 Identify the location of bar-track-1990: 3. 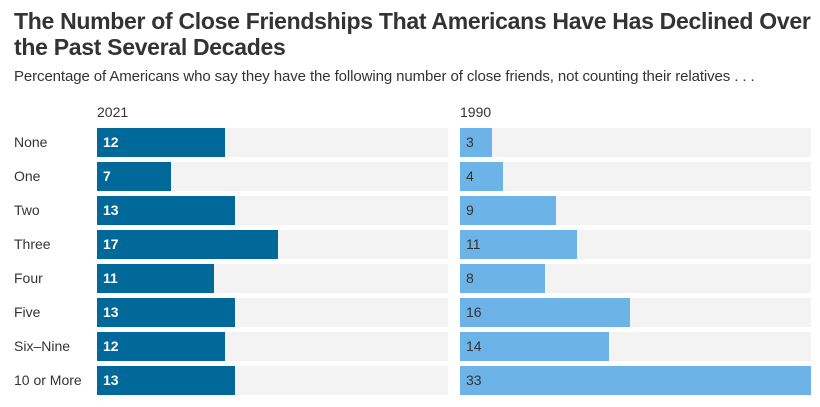
(635, 142).